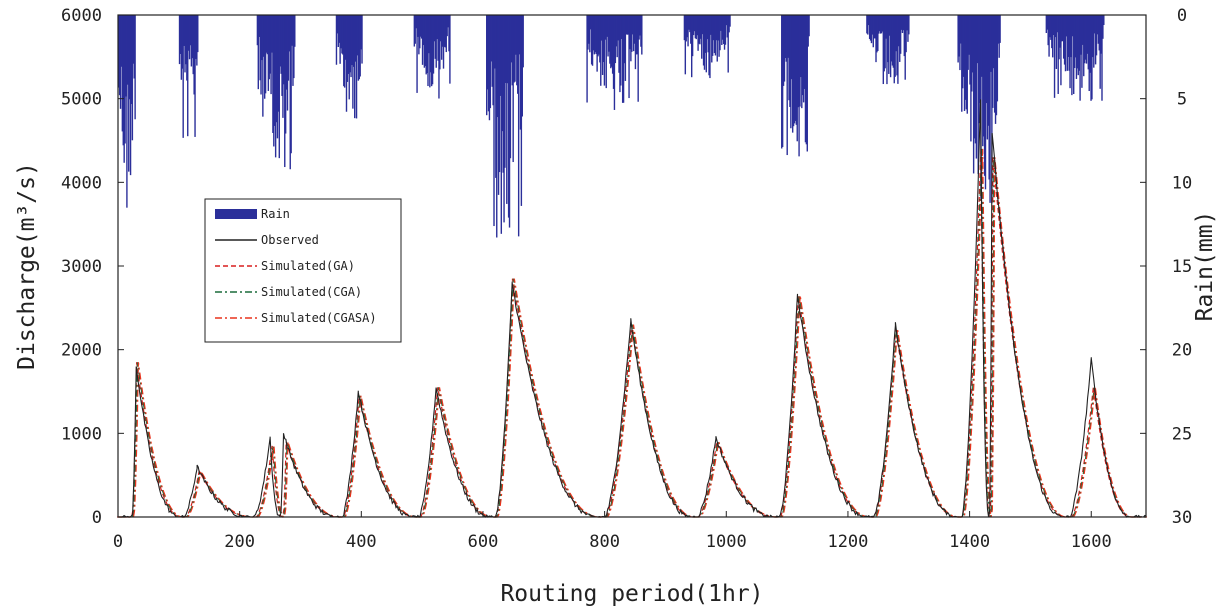 This screenshot has width=1228, height=606. I want to click on y-right-tick-label: 10, so click(1182, 183).